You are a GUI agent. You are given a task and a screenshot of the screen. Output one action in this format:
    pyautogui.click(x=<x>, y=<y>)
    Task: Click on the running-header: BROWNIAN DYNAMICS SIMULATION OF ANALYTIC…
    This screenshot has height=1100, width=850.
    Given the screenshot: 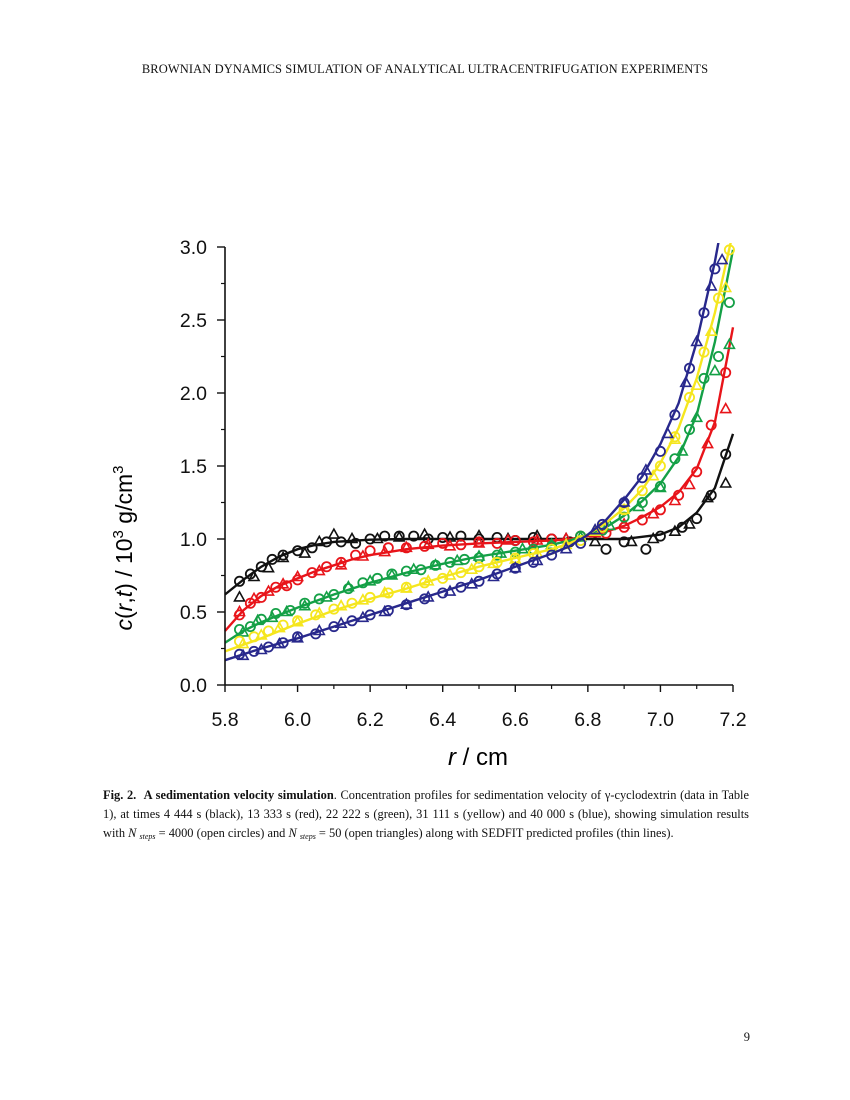 What is the action you would take?
    pyautogui.click(x=425, y=69)
    